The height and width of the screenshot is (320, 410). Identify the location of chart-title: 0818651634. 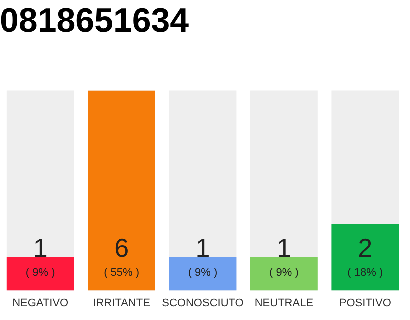
(95, 21).